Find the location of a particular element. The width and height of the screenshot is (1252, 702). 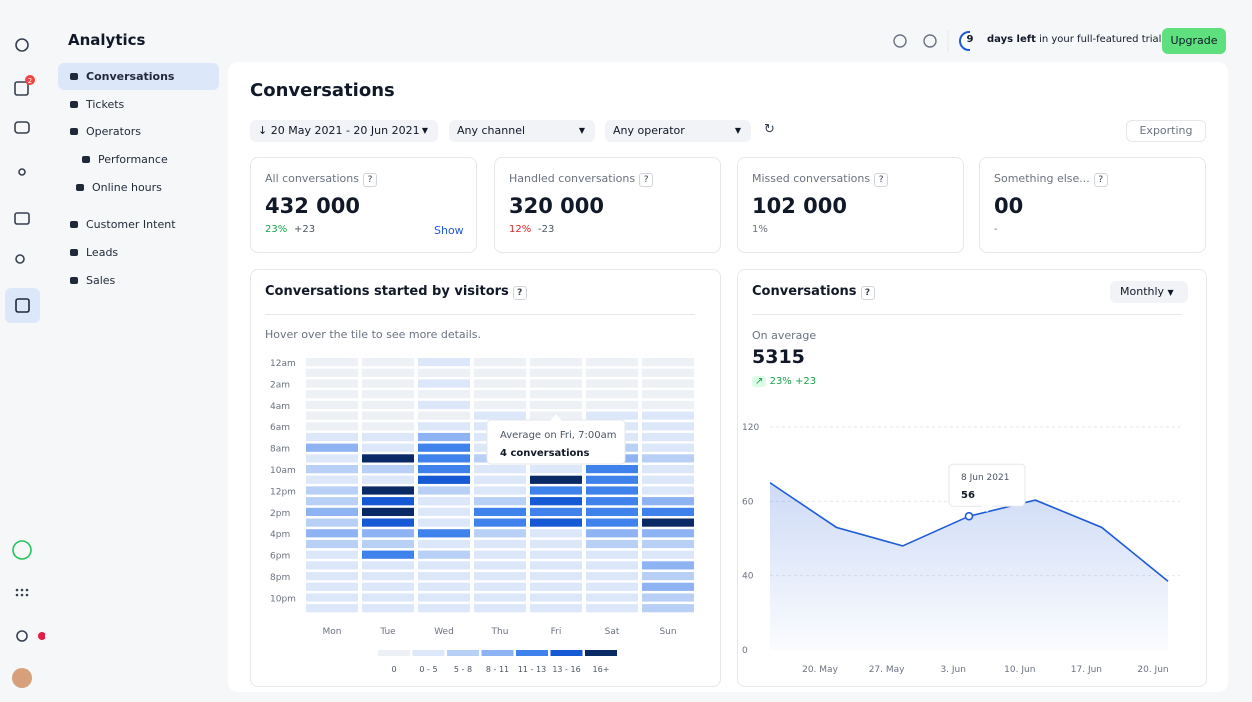

stat-label: Something else...? is located at coordinates (1051, 179).